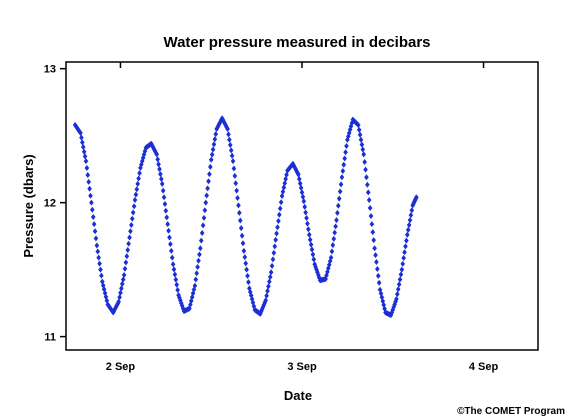 This screenshot has height=420, width=570. What do you see at coordinates (50, 204) in the screenshot?
I see `y-tick-label: 12` at bounding box center [50, 204].